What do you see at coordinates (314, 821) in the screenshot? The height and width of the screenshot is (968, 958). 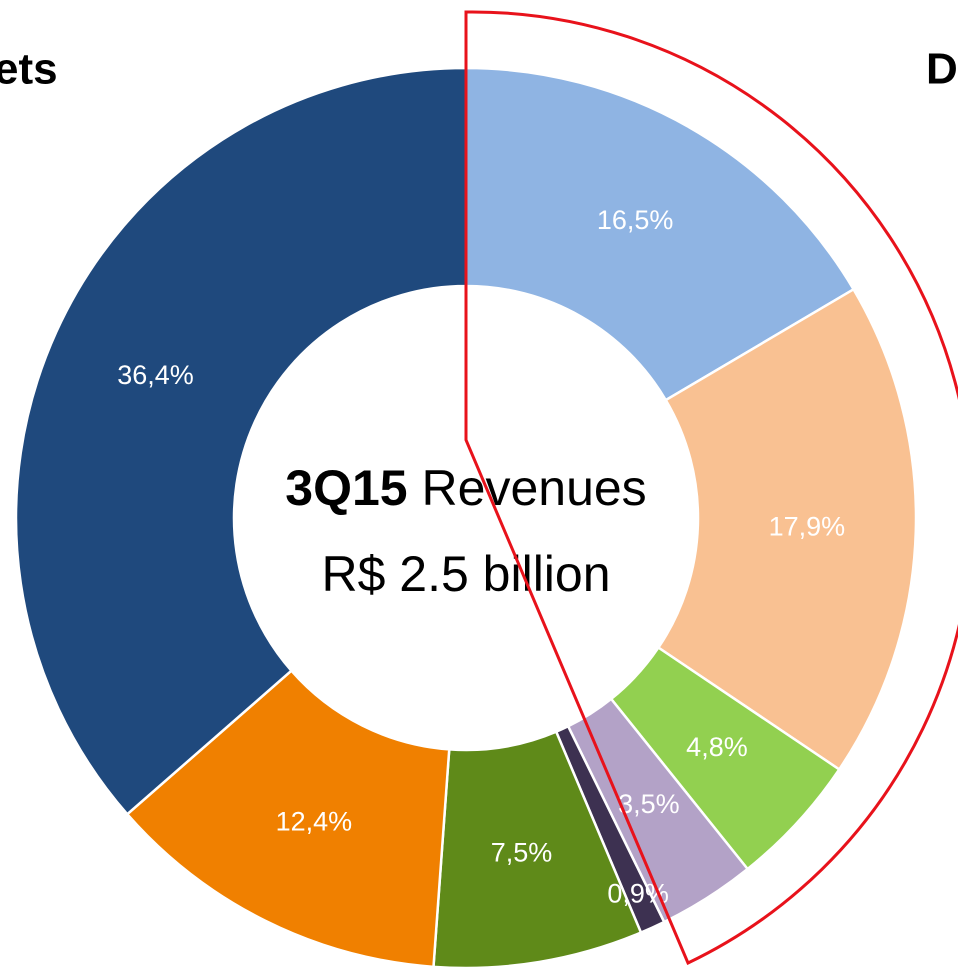 I see `value-label: 12,4%` at bounding box center [314, 821].